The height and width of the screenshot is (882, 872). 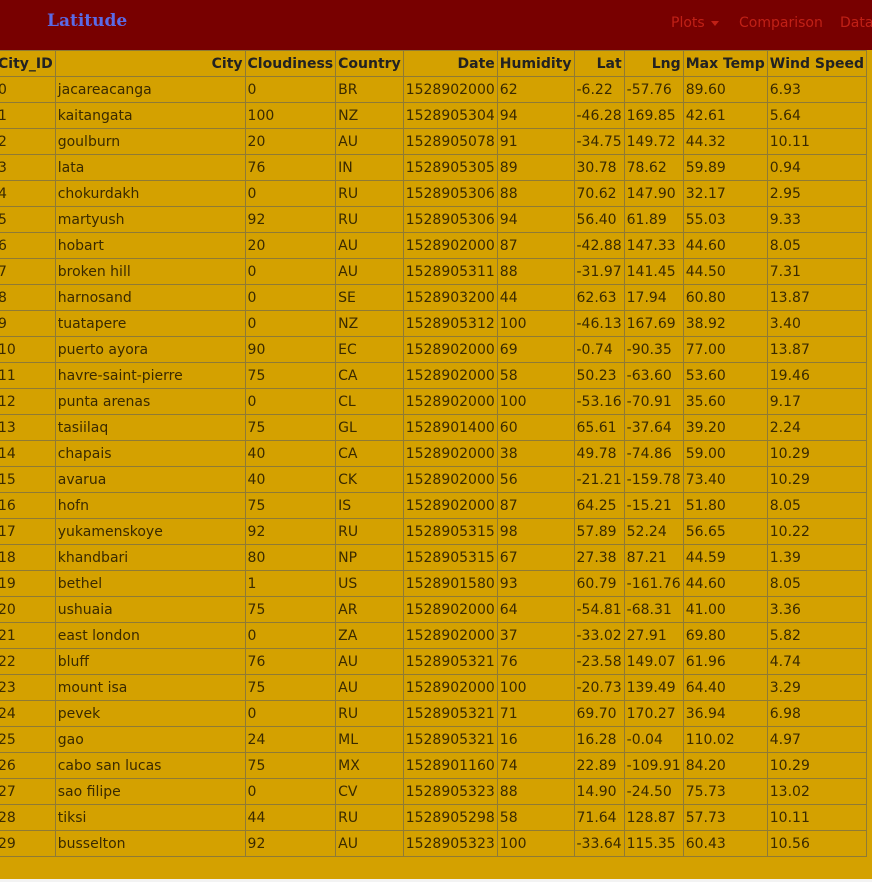 What do you see at coordinates (653, 557) in the screenshot?
I see `table-cell: 87.21` at bounding box center [653, 557].